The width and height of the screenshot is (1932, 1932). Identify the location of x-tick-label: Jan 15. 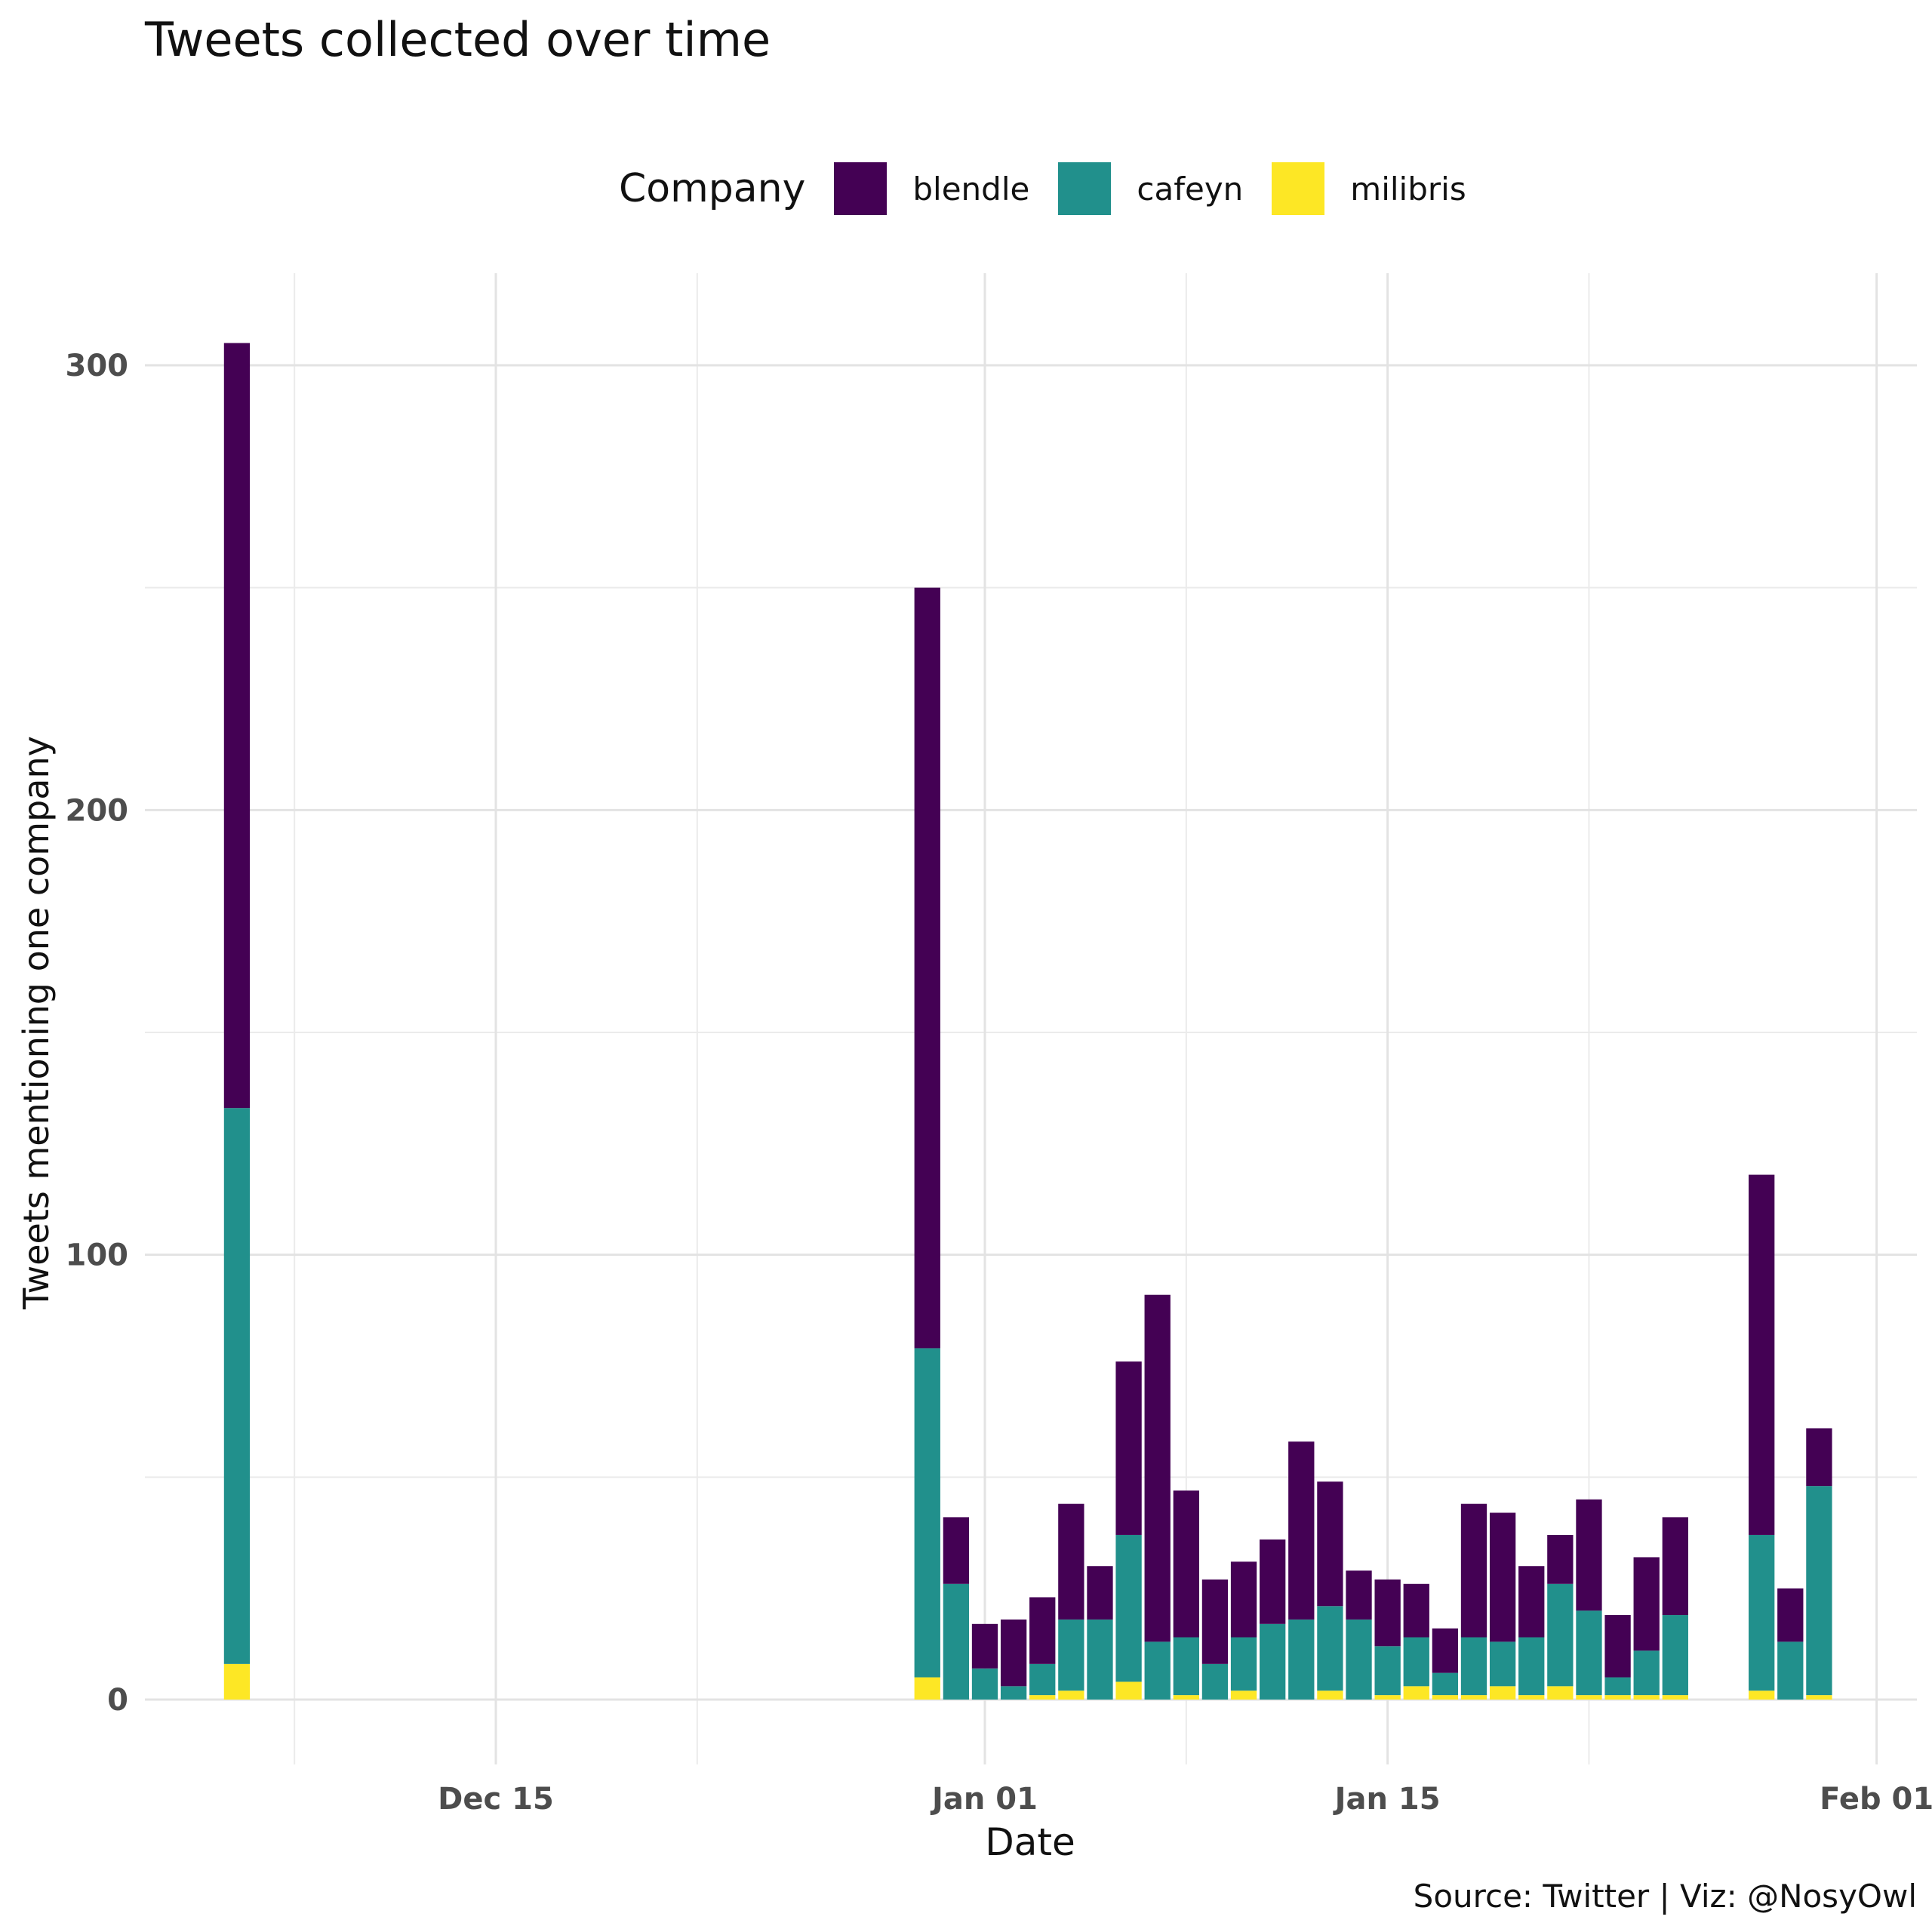
(1387, 1799).